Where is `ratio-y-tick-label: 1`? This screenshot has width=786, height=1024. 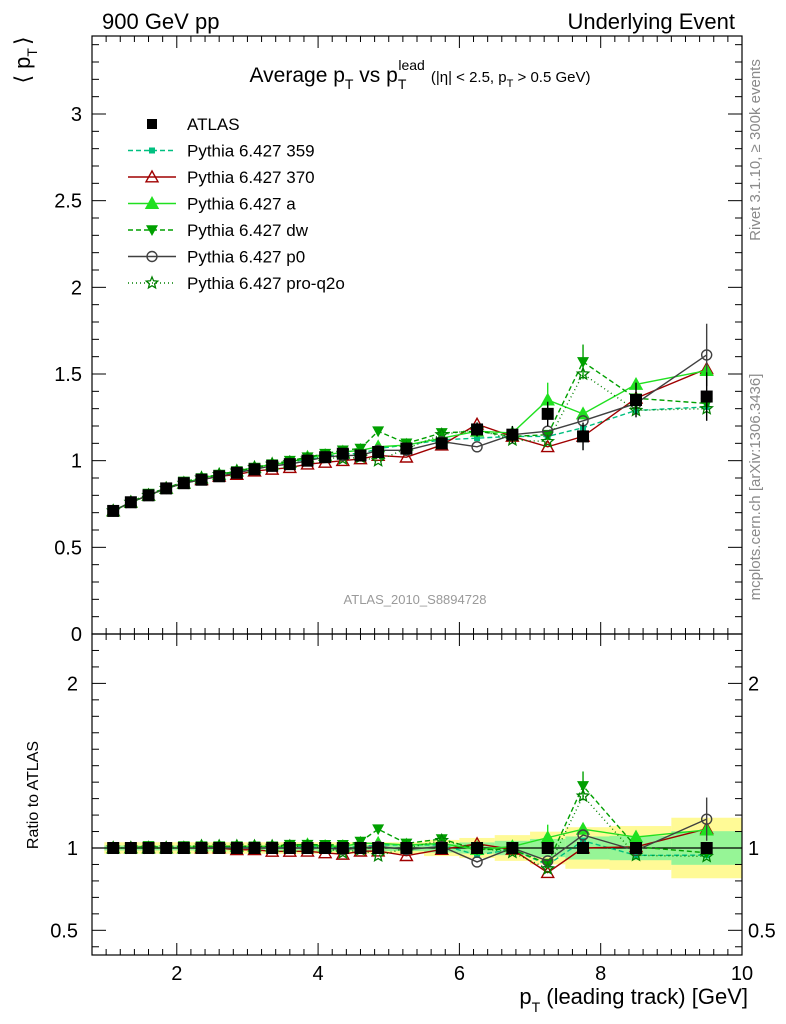 ratio-y-tick-label: 1 is located at coordinates (72, 849).